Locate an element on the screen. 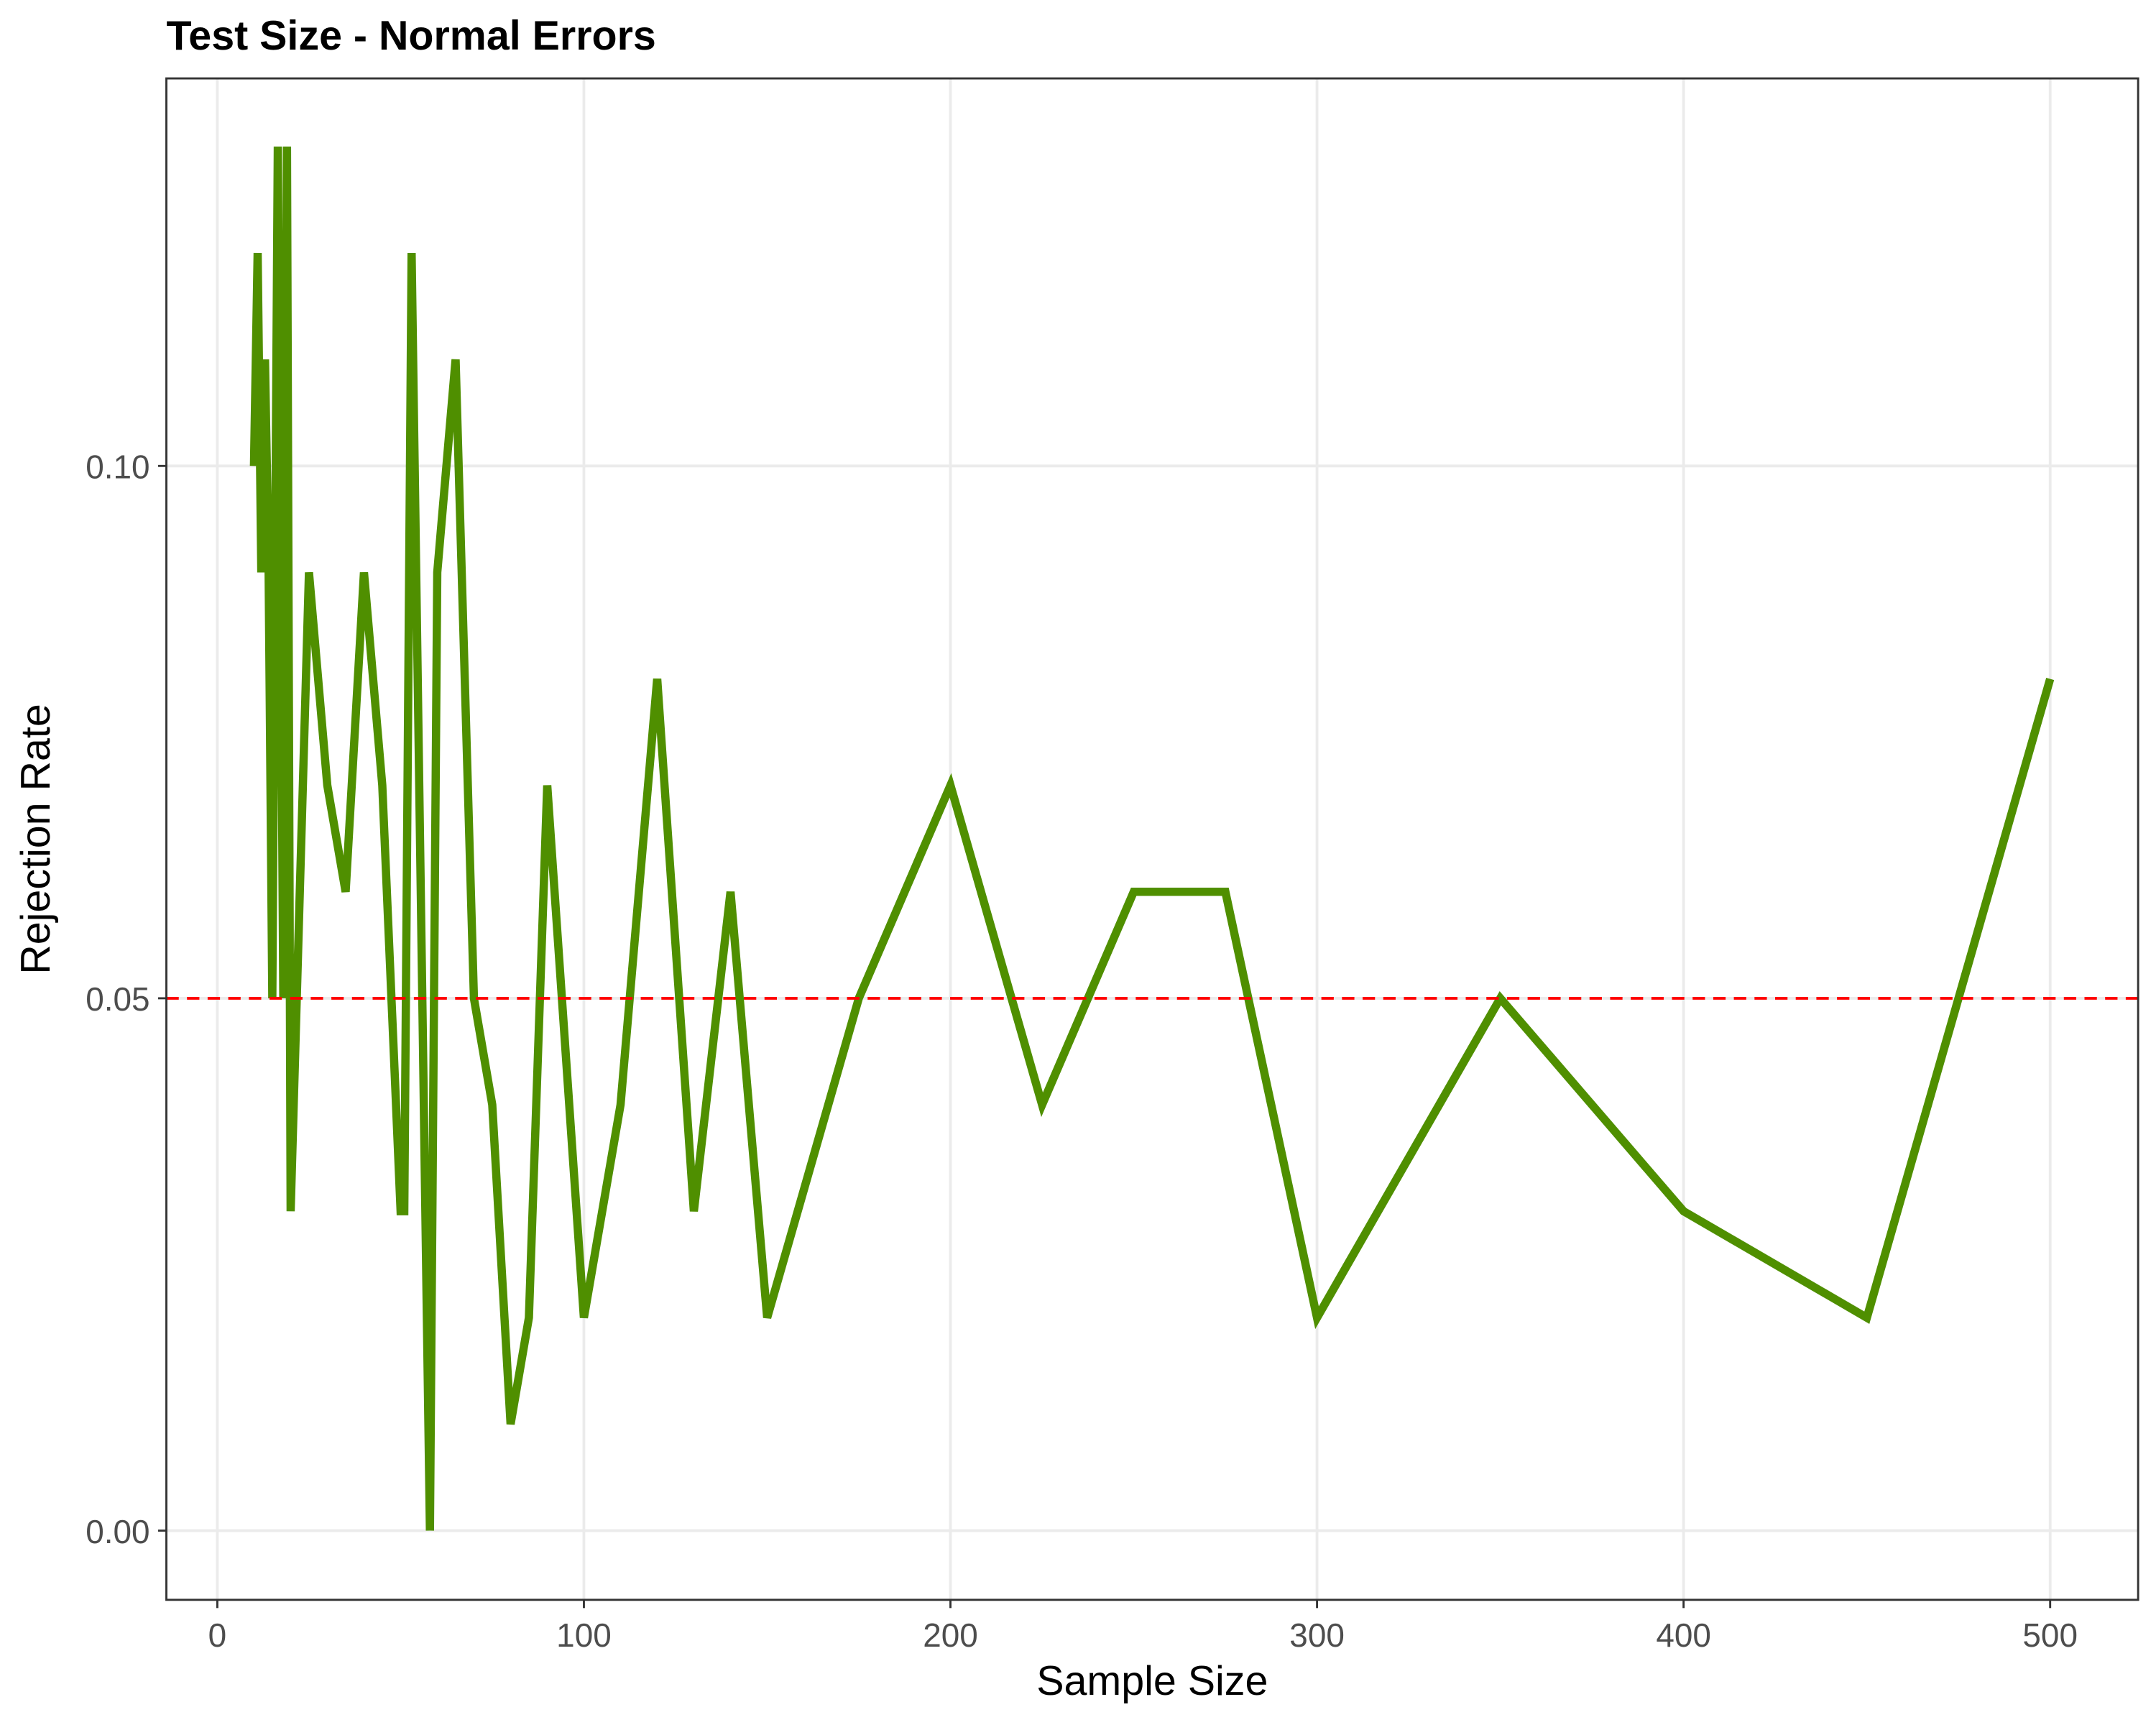  y-tick-label: 0.05 is located at coordinates (118, 999).